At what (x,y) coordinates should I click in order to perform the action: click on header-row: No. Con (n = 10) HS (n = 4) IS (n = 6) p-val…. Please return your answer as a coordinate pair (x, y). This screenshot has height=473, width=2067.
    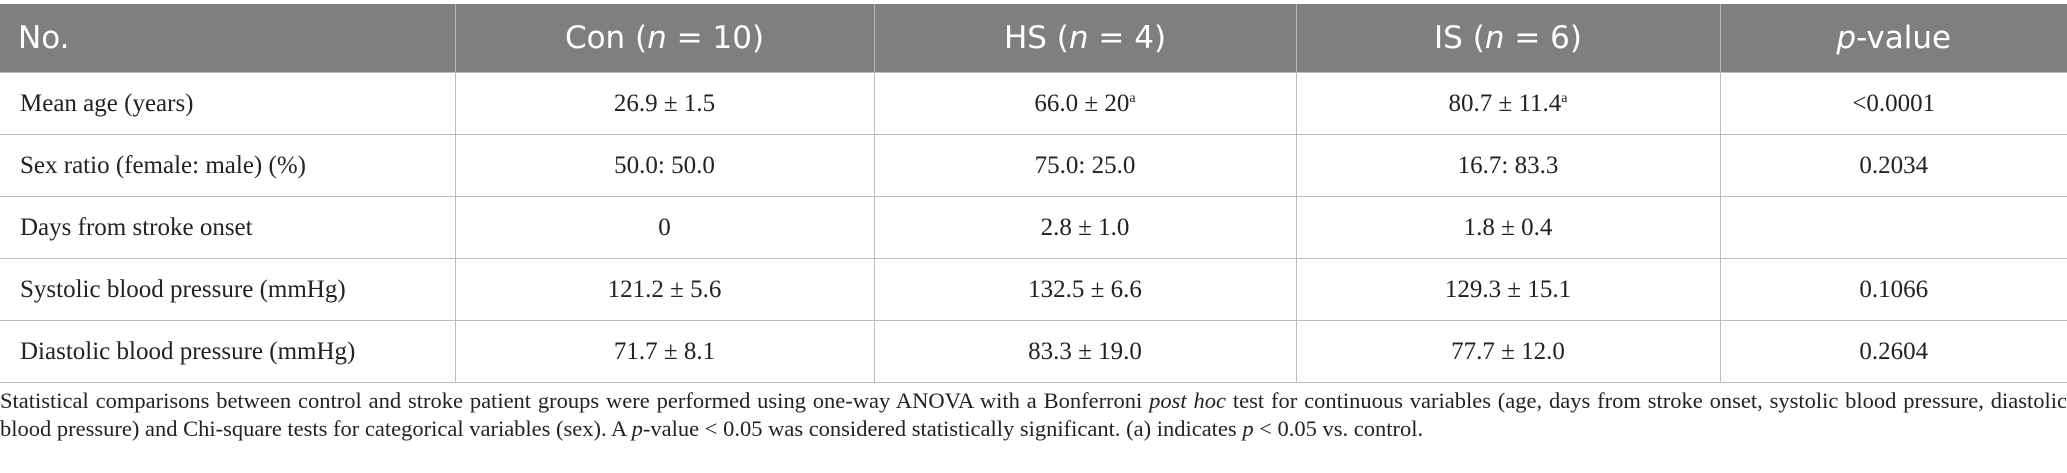
    Looking at the image, I should click on (1033, 38).